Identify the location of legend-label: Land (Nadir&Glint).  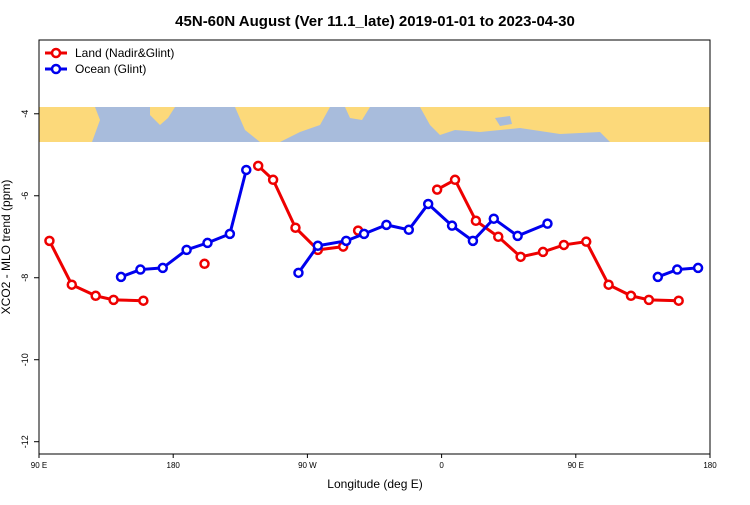
(124, 53).